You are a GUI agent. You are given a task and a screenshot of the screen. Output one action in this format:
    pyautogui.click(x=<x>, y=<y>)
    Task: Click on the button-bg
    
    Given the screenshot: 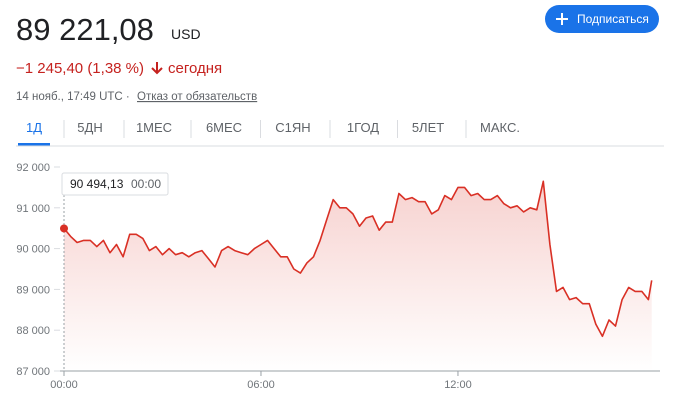 What is the action you would take?
    pyautogui.click(x=602, y=19)
    